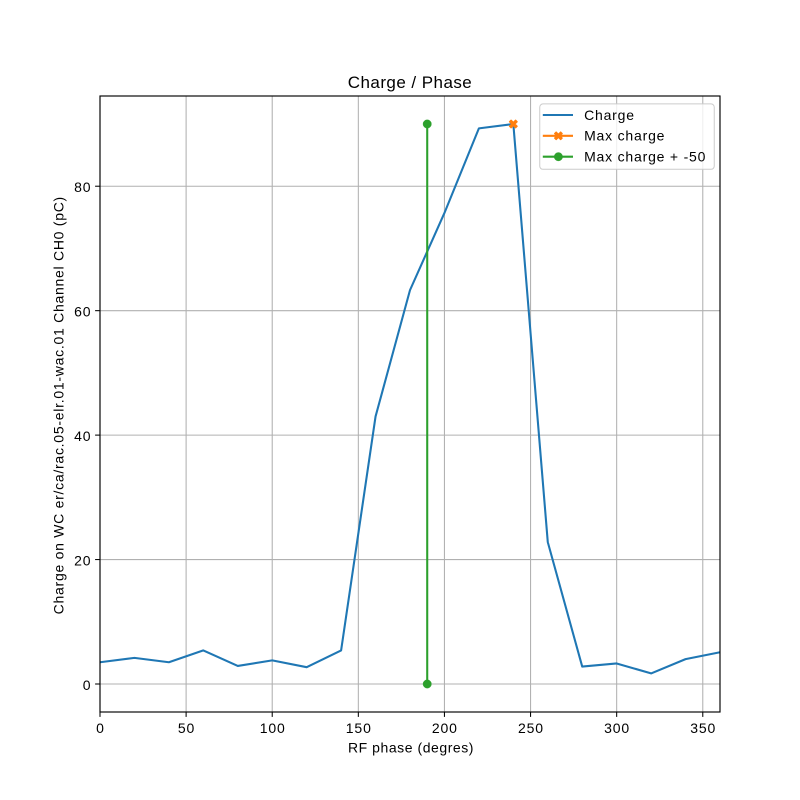 The width and height of the screenshot is (800, 800). Describe the element at coordinates (359, 728) in the screenshot. I see `svg-text: 150` at that location.